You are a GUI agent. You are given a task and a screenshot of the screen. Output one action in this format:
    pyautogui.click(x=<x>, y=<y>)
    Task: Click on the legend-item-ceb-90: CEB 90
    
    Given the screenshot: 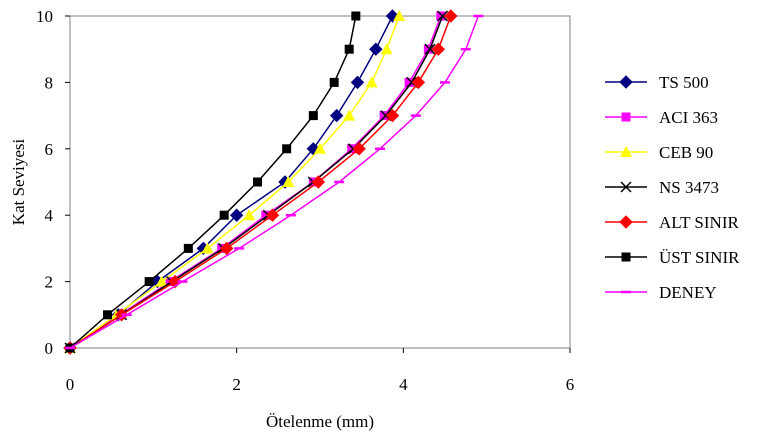 What is the action you would take?
    pyautogui.click(x=659, y=152)
    